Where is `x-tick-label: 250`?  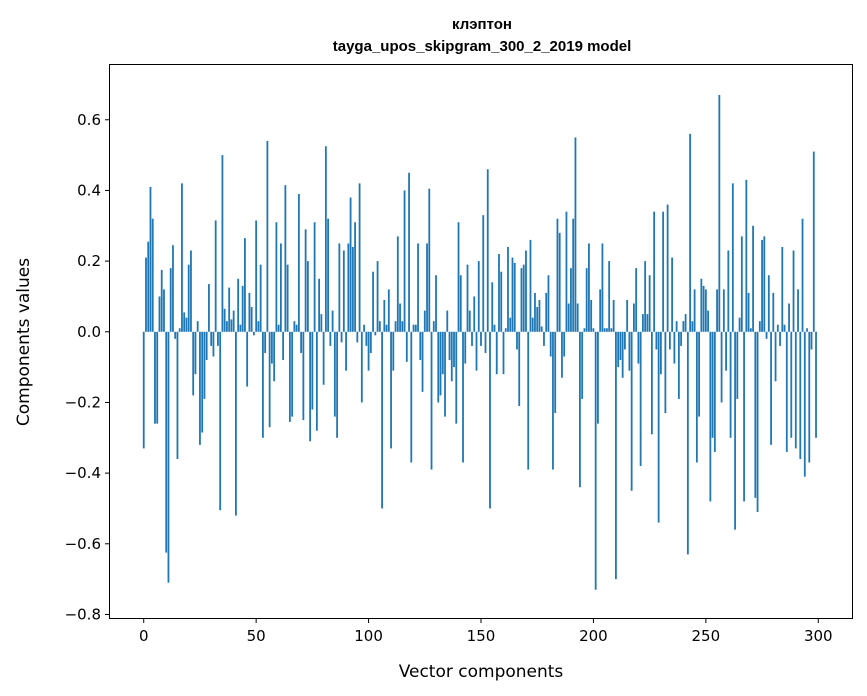 x-tick-label: 250 is located at coordinates (706, 636).